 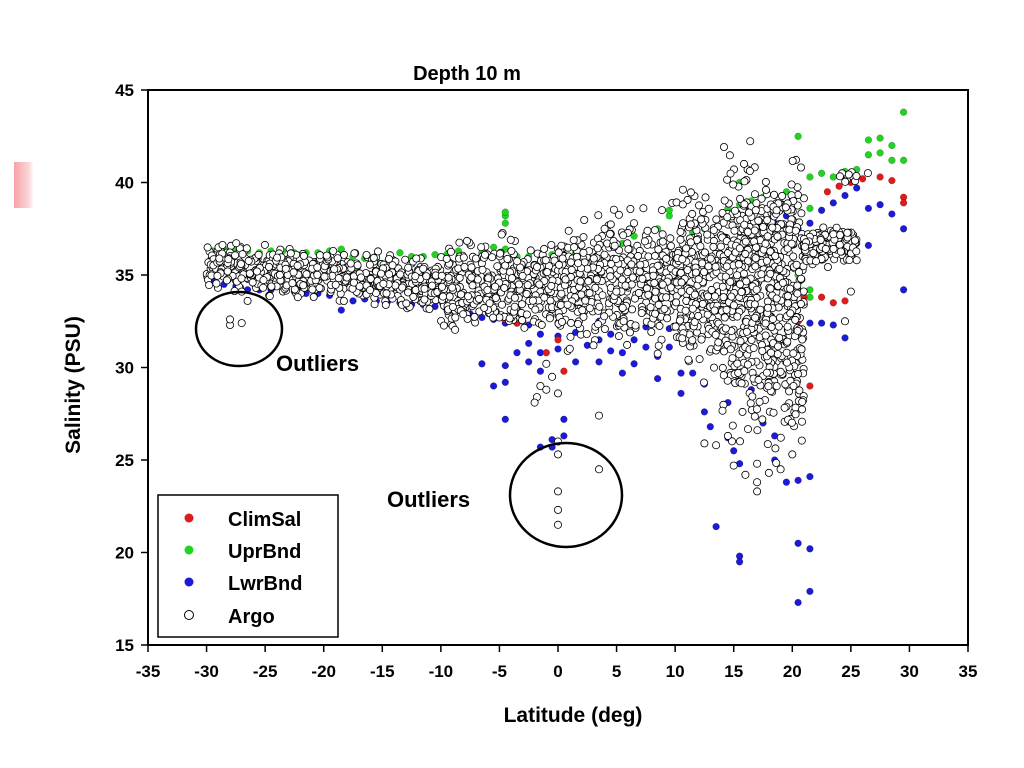 What do you see at coordinates (845, 301) in the screenshot?
I see `climsal-point` at bounding box center [845, 301].